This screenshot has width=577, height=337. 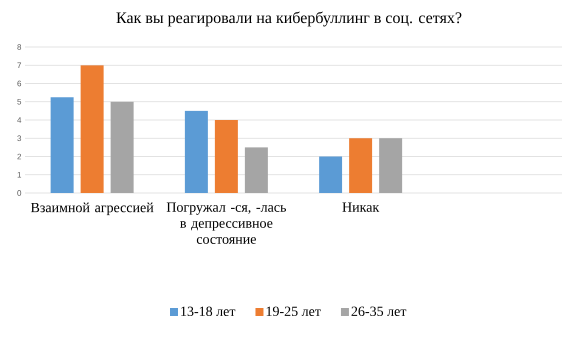 I want to click on y-tick-label: 2, so click(x=19, y=157).